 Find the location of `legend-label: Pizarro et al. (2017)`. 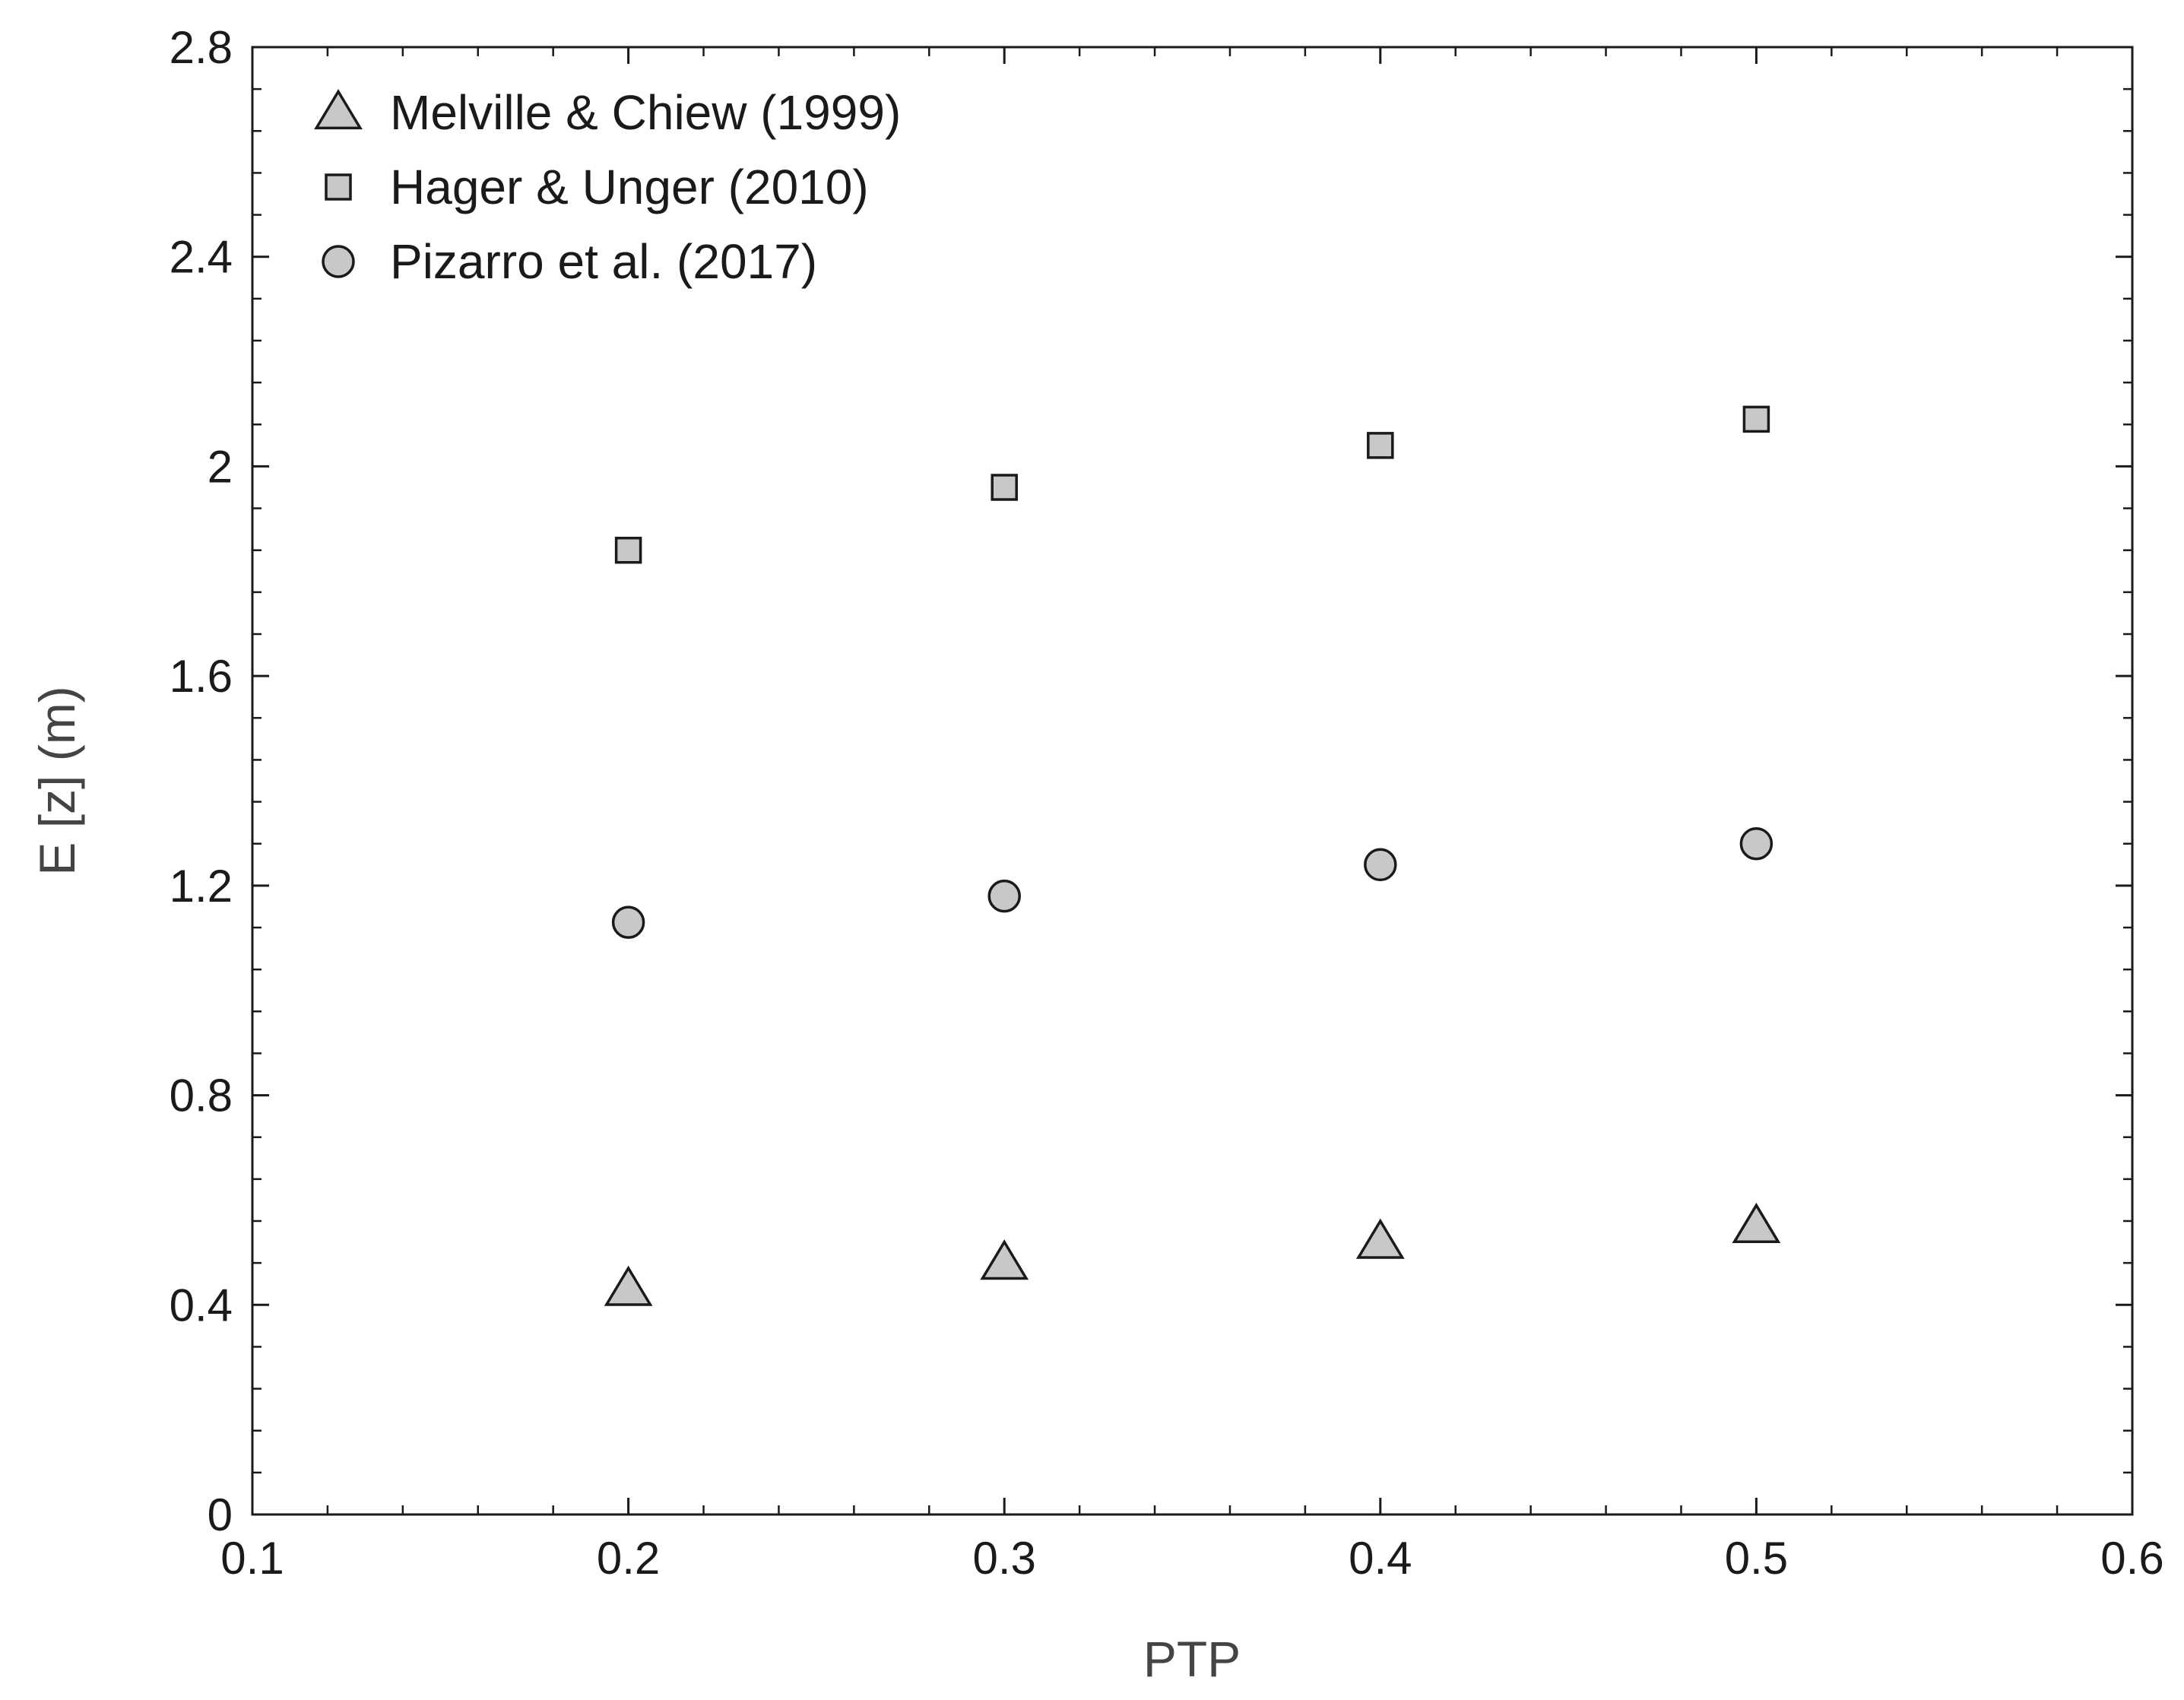

legend-label: Pizarro et al. (2017) is located at coordinates (603, 261).